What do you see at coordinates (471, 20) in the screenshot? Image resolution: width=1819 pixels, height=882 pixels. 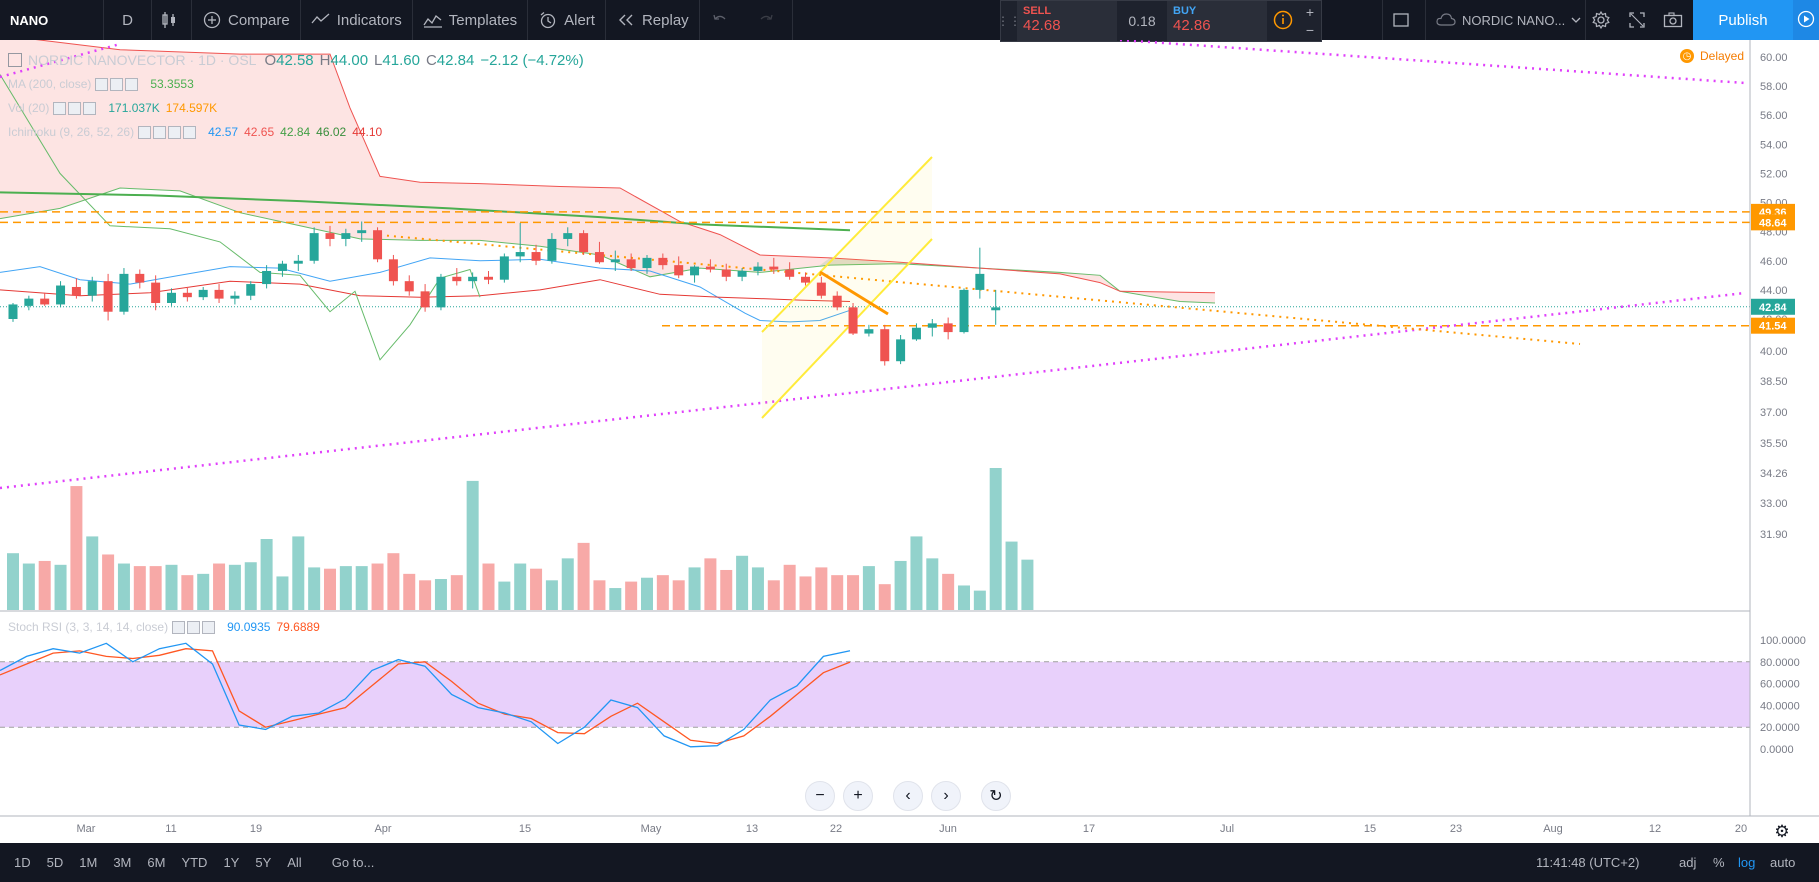 I see `templates-button: Templates` at bounding box center [471, 20].